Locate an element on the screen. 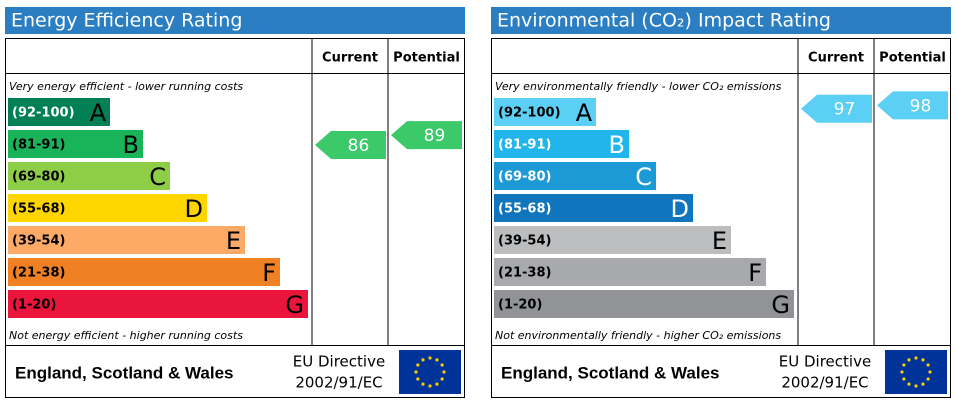 This screenshot has height=408, width=957. rating-value: 97 is located at coordinates (845, 110).